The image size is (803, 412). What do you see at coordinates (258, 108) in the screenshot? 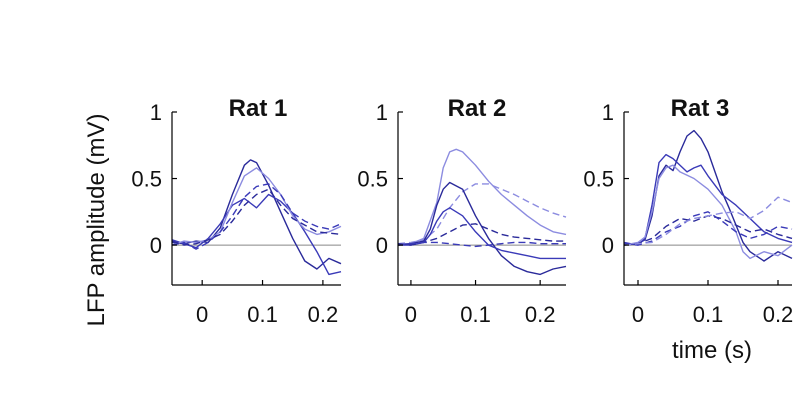
I see `panel-title: Rat 1` at bounding box center [258, 108].